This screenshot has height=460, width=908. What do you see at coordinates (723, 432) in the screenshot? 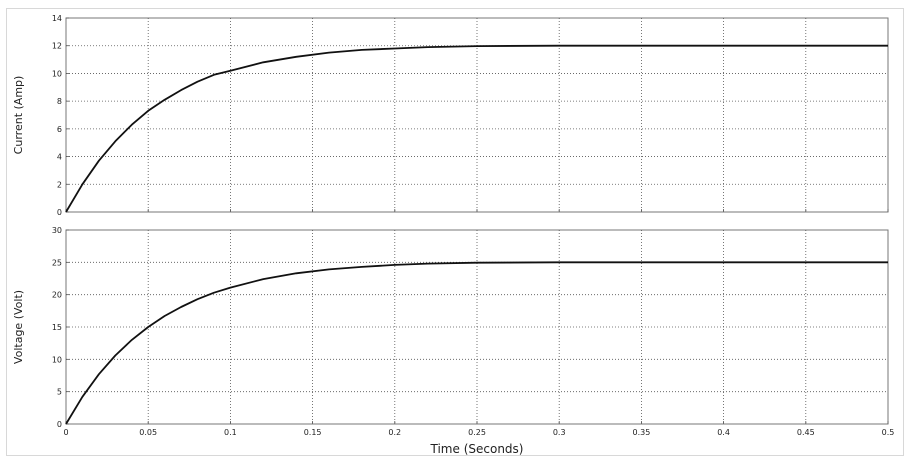
I see `x-tick-label: 0.4` at bounding box center [723, 432].